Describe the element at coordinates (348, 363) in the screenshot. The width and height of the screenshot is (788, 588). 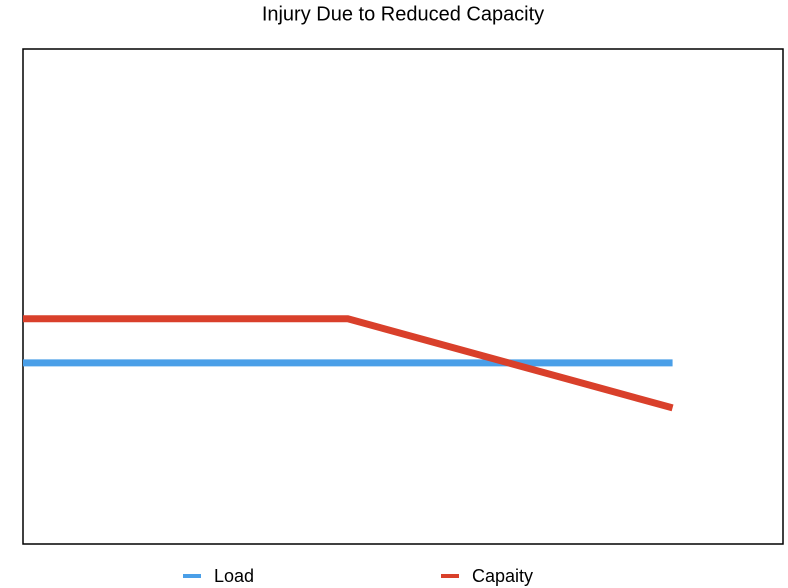
I see `data-line` at that location.